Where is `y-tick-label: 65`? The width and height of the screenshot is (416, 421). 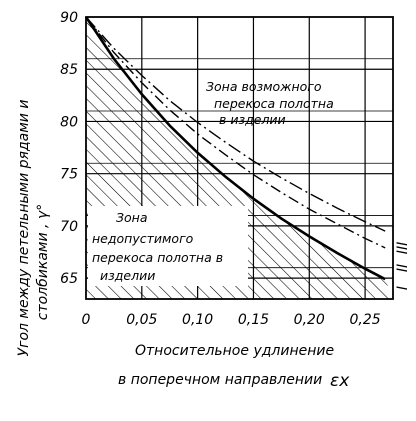 y-tick-label: 65 is located at coordinates (69, 279).